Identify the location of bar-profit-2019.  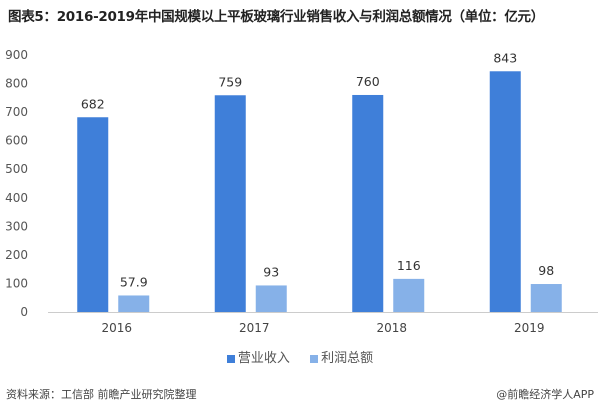
(546, 298).